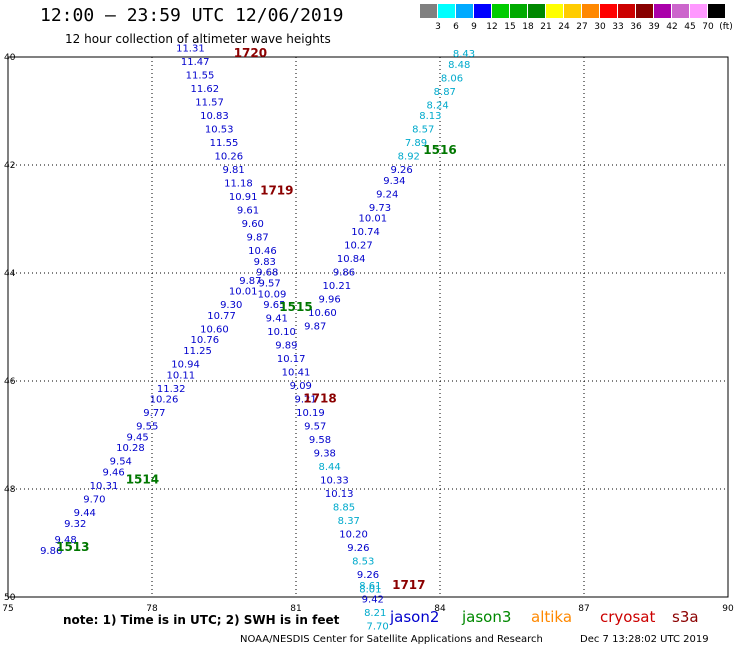 The height and width of the screenshot is (650, 740). I want to click on satellite-name: jason3, so click(487, 617).